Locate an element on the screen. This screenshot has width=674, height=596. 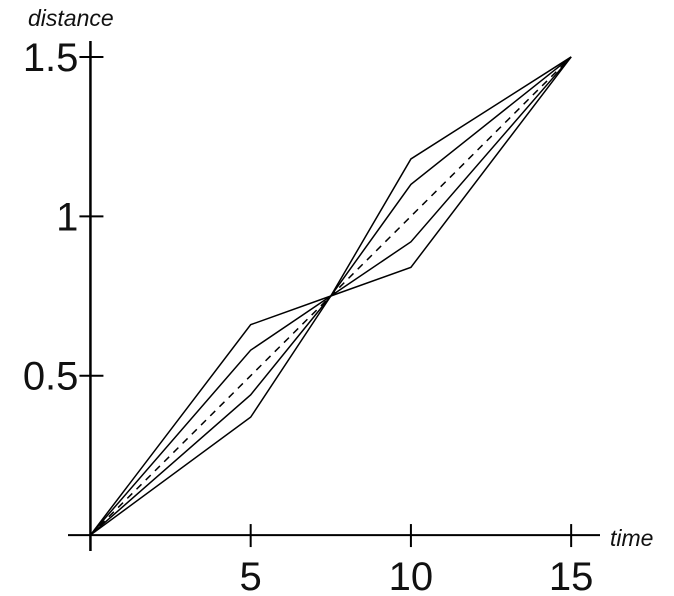
y-tick-label: 0.5 is located at coordinates (51, 377).